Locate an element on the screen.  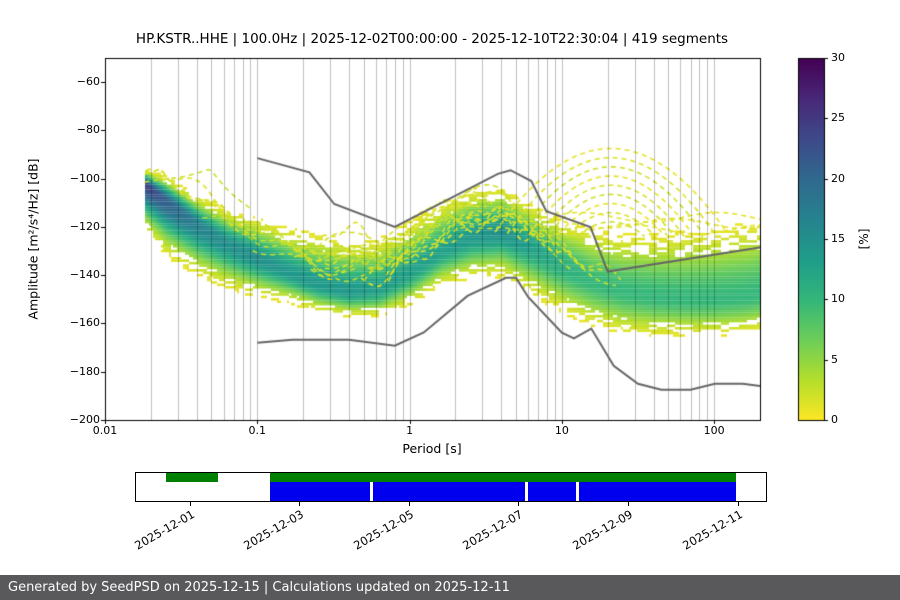
timeline-date-label: 2025-12-01 is located at coordinates (164, 530).